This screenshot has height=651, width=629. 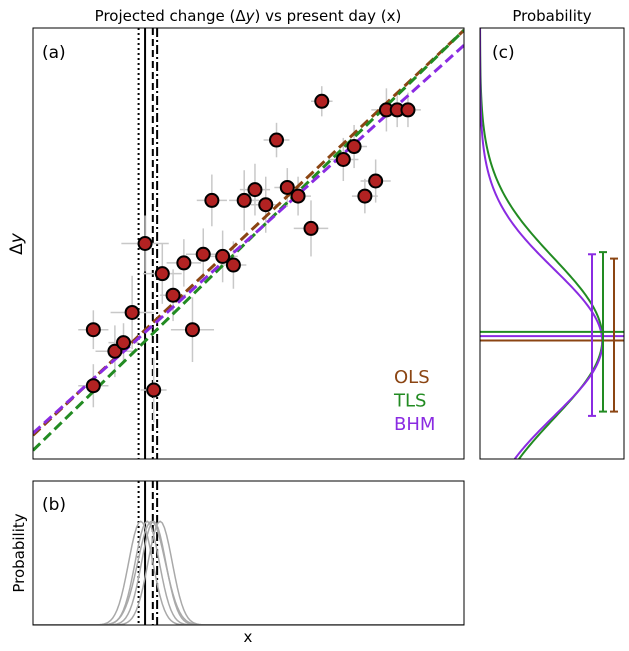 What do you see at coordinates (503, 53) in the screenshot?
I see `panel-c-label: (c)` at bounding box center [503, 53].